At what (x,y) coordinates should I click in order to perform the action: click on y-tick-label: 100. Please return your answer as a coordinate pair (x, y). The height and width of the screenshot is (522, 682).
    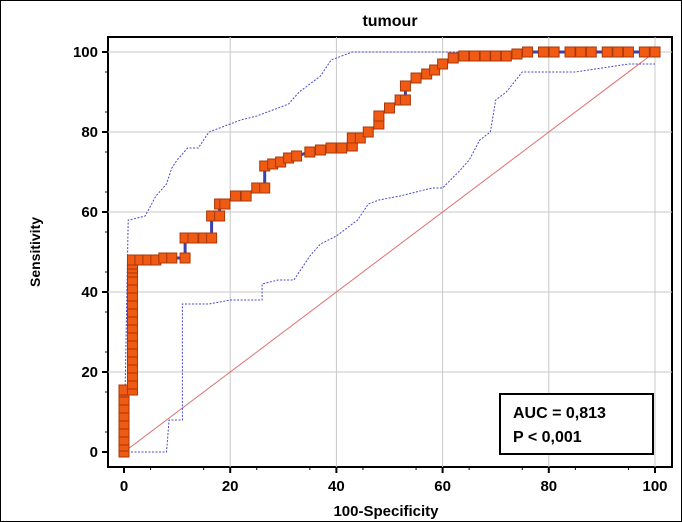
    Looking at the image, I should click on (85, 52).